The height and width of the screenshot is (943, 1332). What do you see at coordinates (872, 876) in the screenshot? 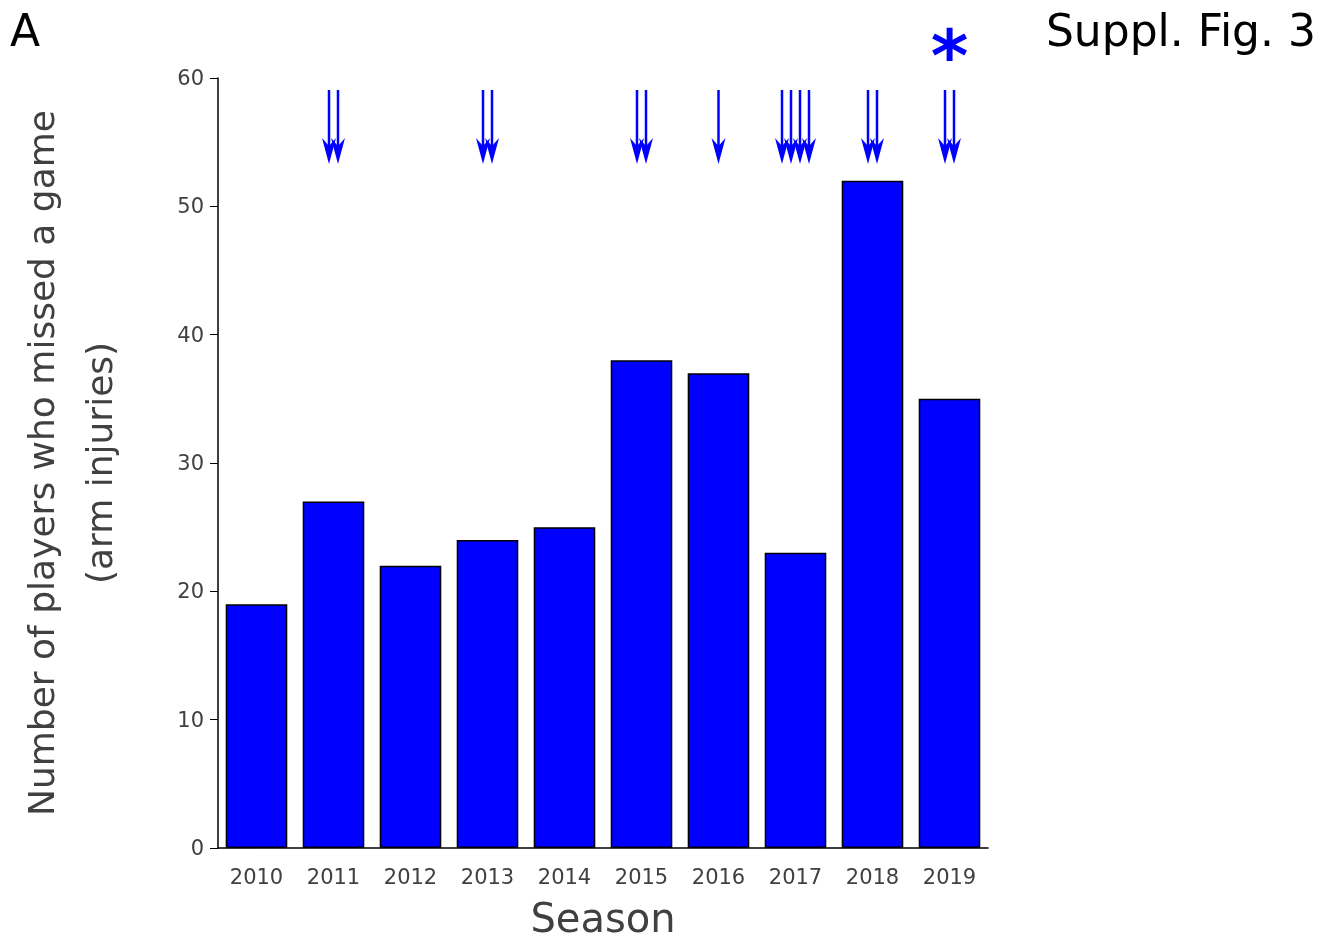
I see `x-tick-label: 2018` at bounding box center [872, 876].